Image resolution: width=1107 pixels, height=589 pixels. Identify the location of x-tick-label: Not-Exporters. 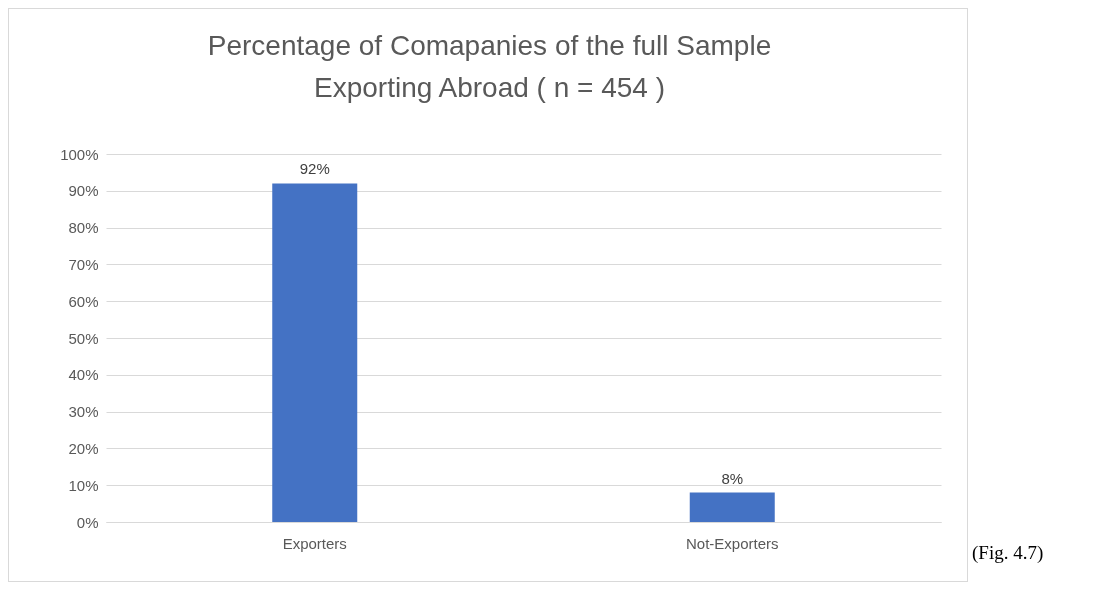
(732, 543).